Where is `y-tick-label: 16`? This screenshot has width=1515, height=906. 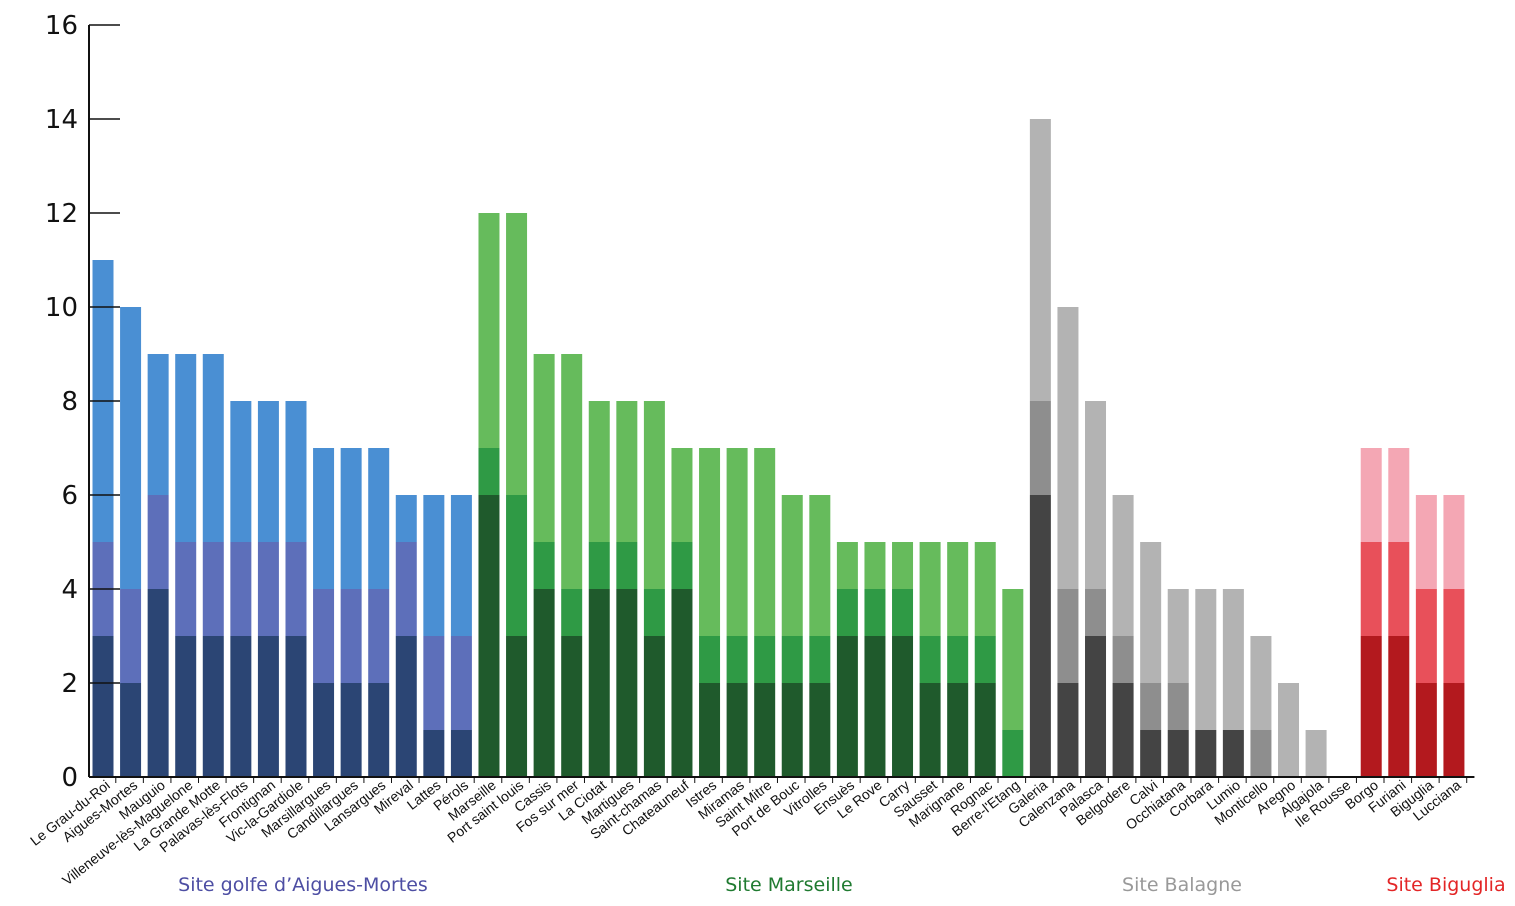
y-tick-label: 16 is located at coordinates (61, 26).